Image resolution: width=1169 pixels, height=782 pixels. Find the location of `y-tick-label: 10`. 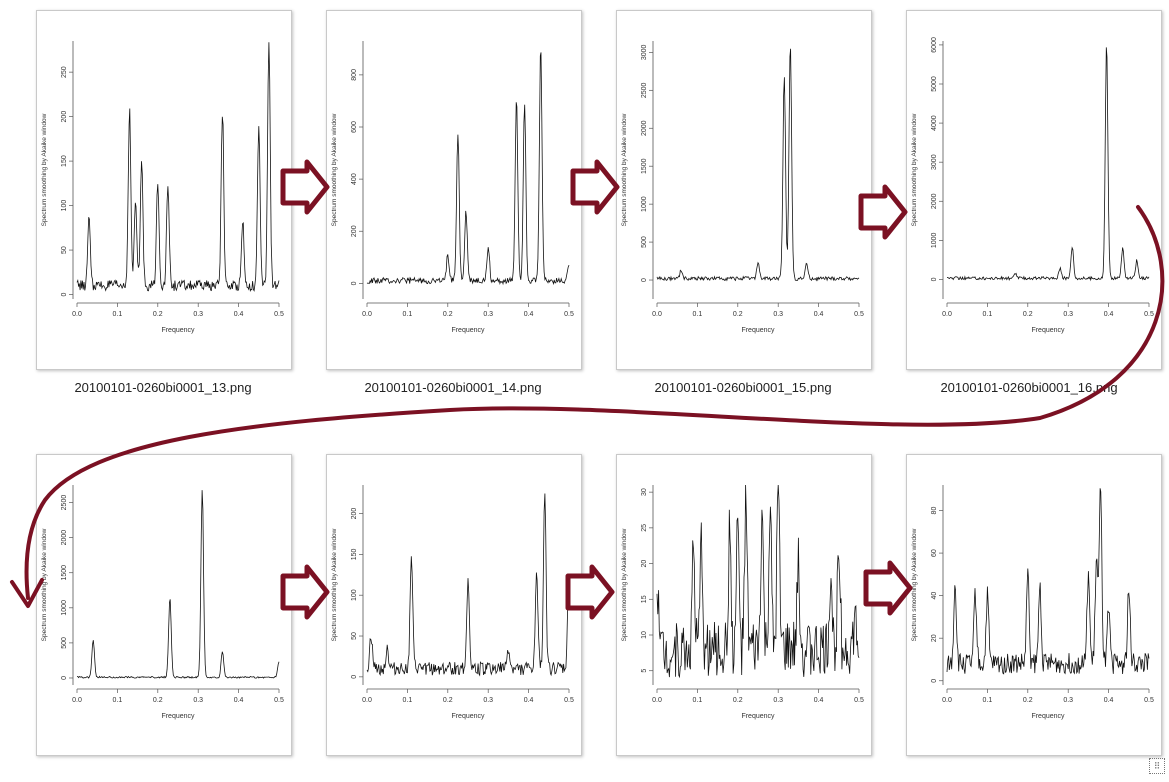

y-tick-label: 10 is located at coordinates (644, 635).